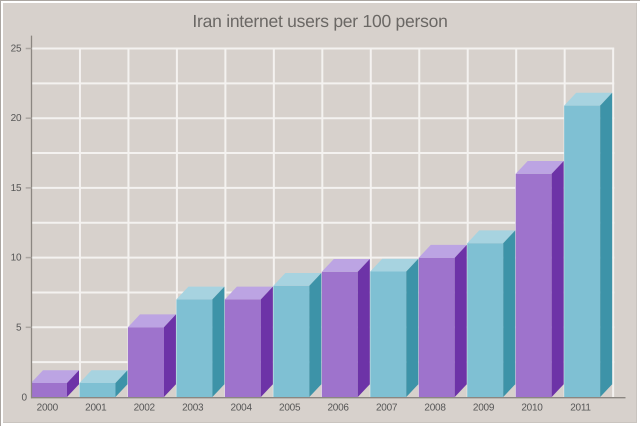 Image resolution: width=640 pixels, height=426 pixels. I want to click on svg-text: 2002, so click(145, 408).